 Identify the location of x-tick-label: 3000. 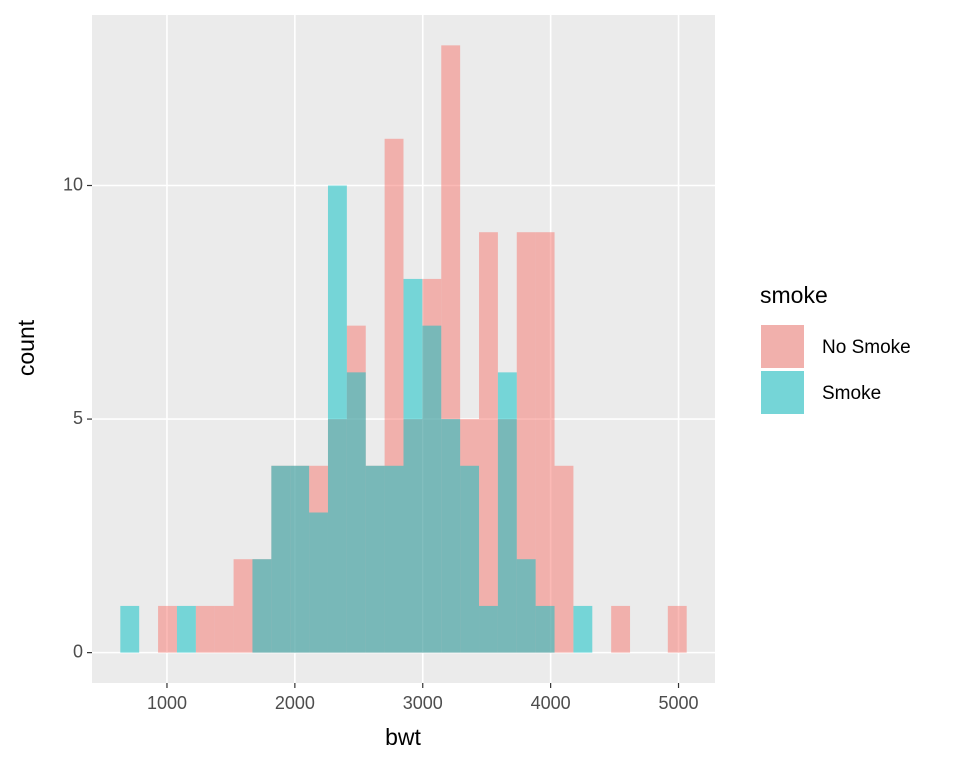
(423, 703).